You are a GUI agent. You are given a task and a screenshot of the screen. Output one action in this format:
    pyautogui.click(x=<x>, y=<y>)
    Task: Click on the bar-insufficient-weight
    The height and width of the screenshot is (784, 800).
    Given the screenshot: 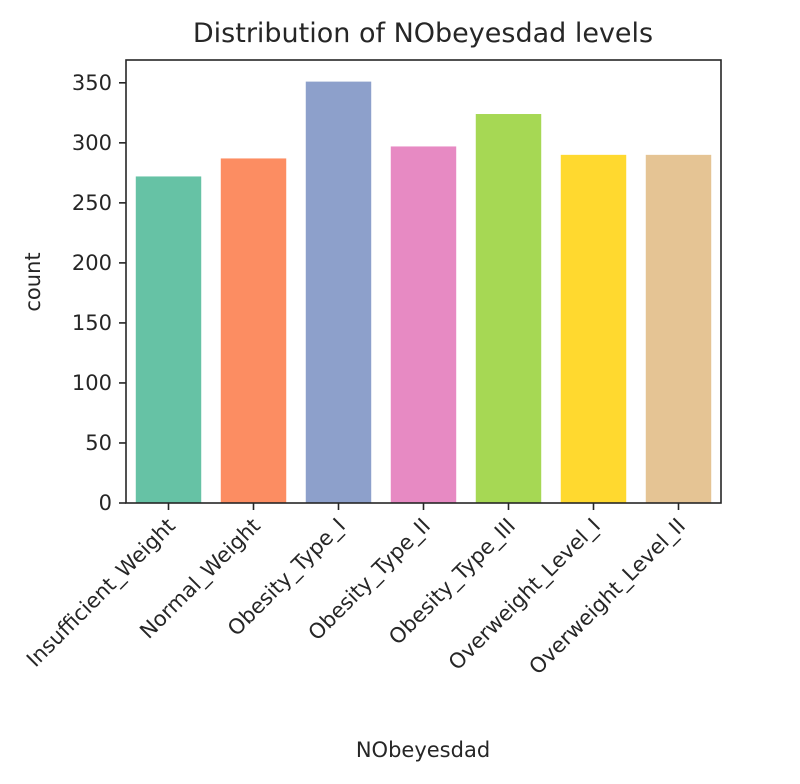 What is the action you would take?
    pyautogui.click(x=168, y=339)
    